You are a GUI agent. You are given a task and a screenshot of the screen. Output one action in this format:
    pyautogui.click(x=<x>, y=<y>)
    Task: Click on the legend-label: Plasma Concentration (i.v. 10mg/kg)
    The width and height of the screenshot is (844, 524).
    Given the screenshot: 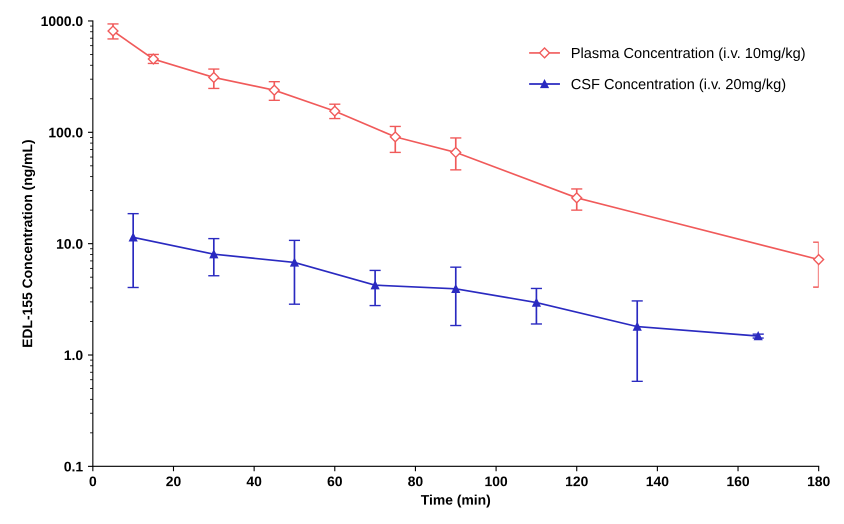 What is the action you would take?
    pyautogui.click(x=688, y=54)
    